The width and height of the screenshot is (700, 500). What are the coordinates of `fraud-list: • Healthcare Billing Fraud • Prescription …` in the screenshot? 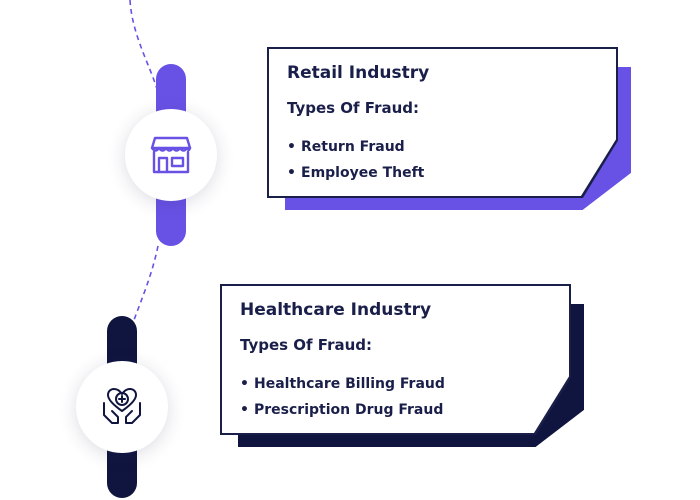 It's located at (342, 397).